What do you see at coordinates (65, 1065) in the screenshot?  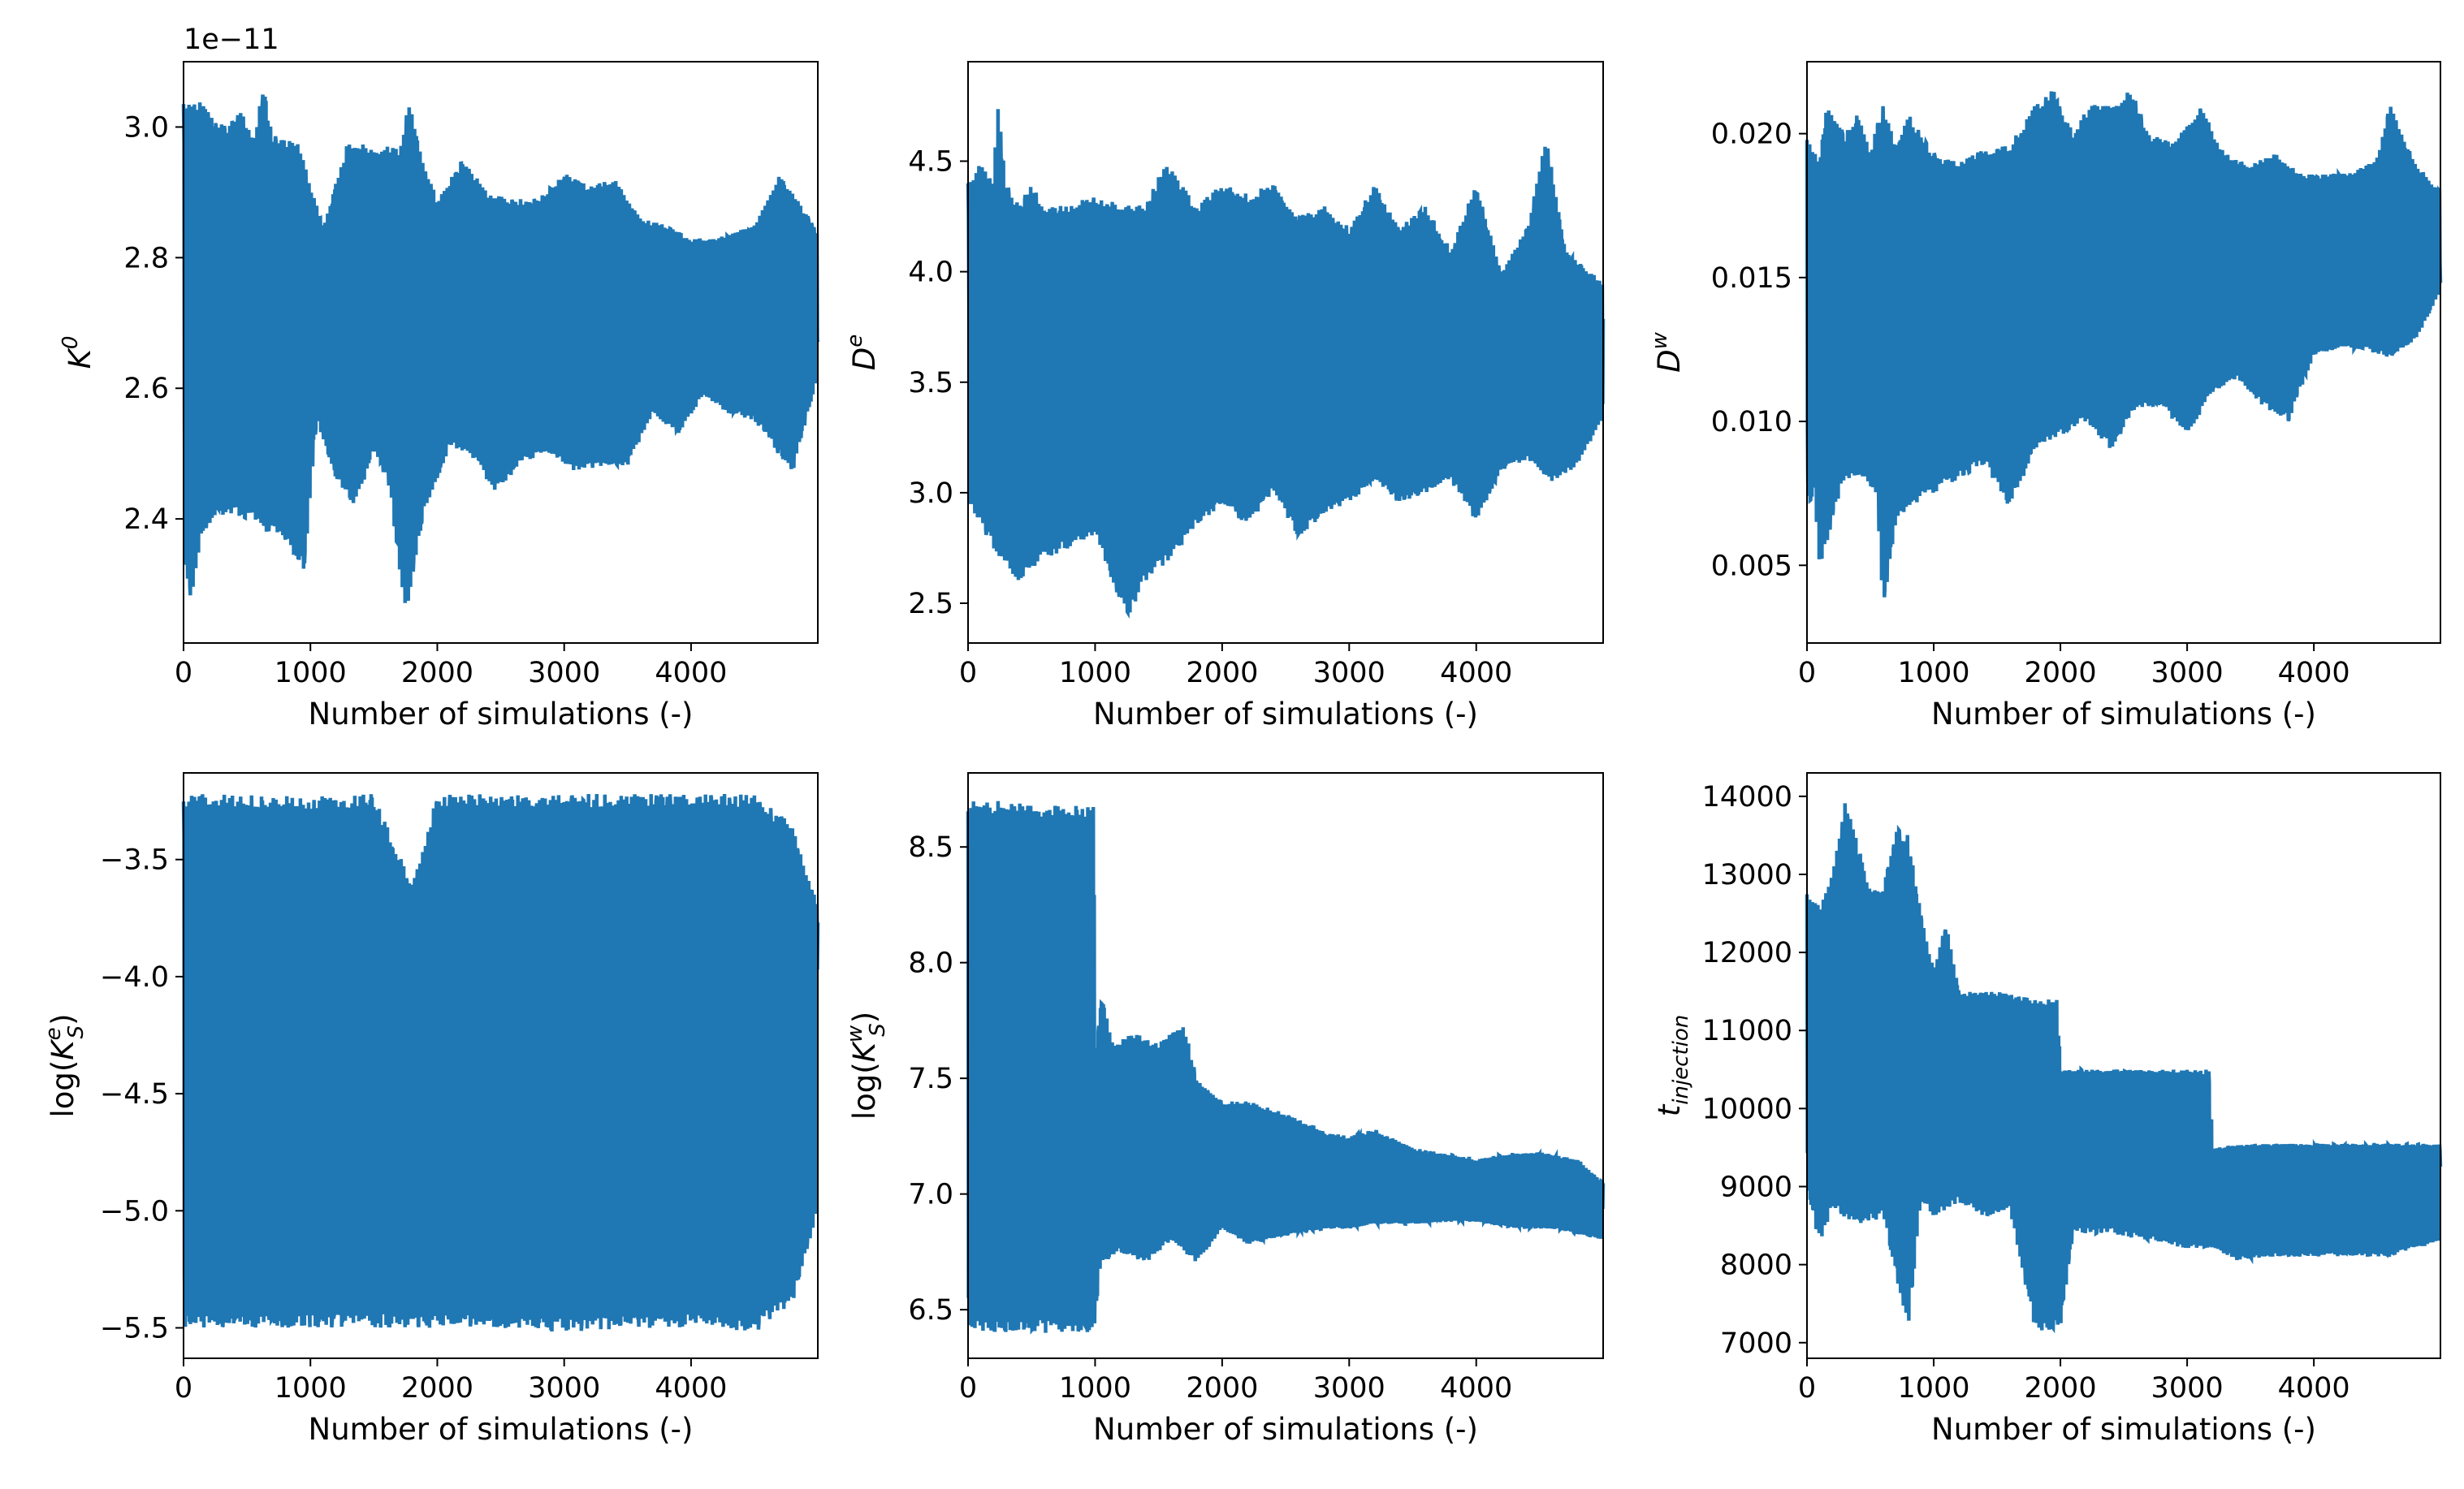 I see `y-axis-label: log(KeS)` at bounding box center [65, 1065].